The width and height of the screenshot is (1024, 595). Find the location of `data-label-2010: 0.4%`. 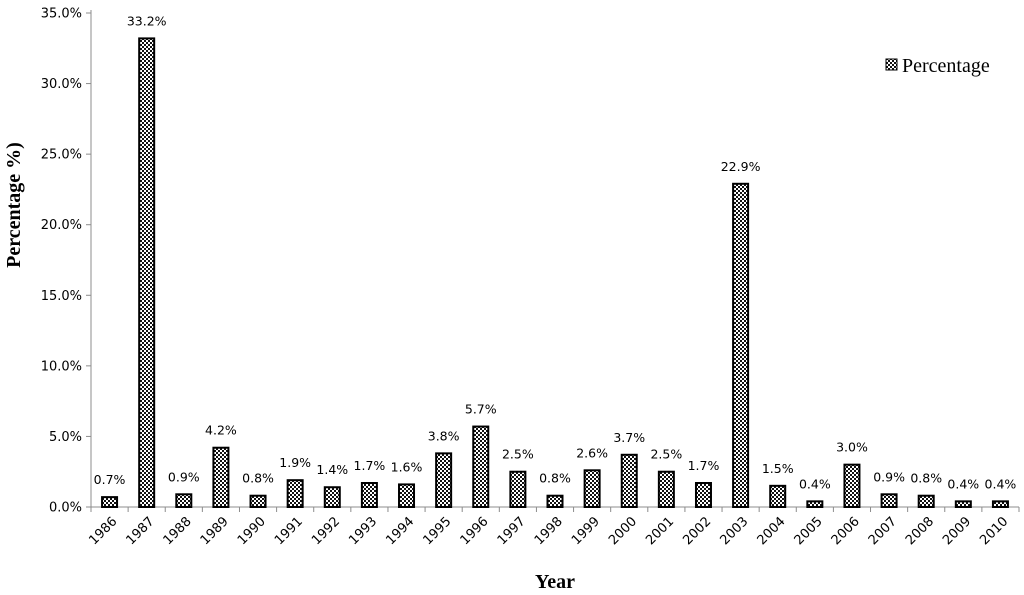

data-label-2010: 0.4% is located at coordinates (1001, 483).